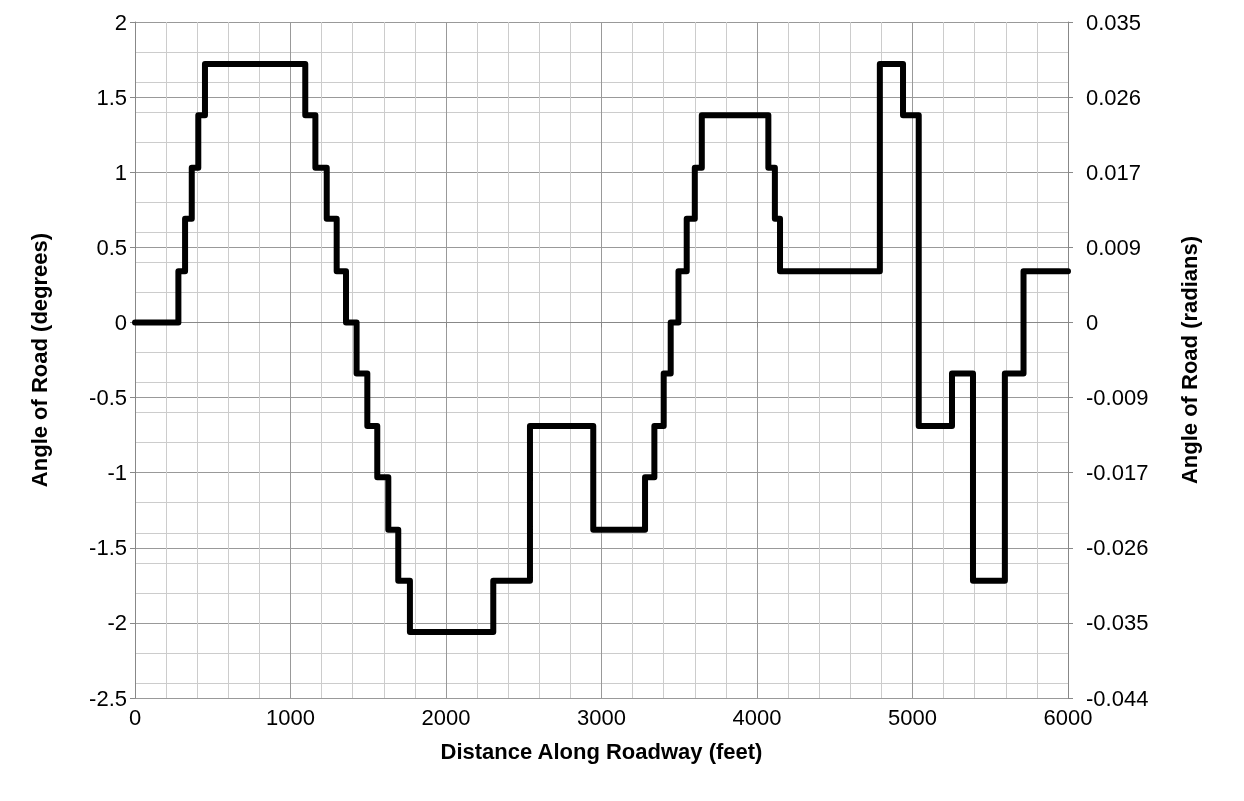 Image resolution: width=1244 pixels, height=801 pixels. I want to click on y-tick-label: -2.5, so click(108, 698).